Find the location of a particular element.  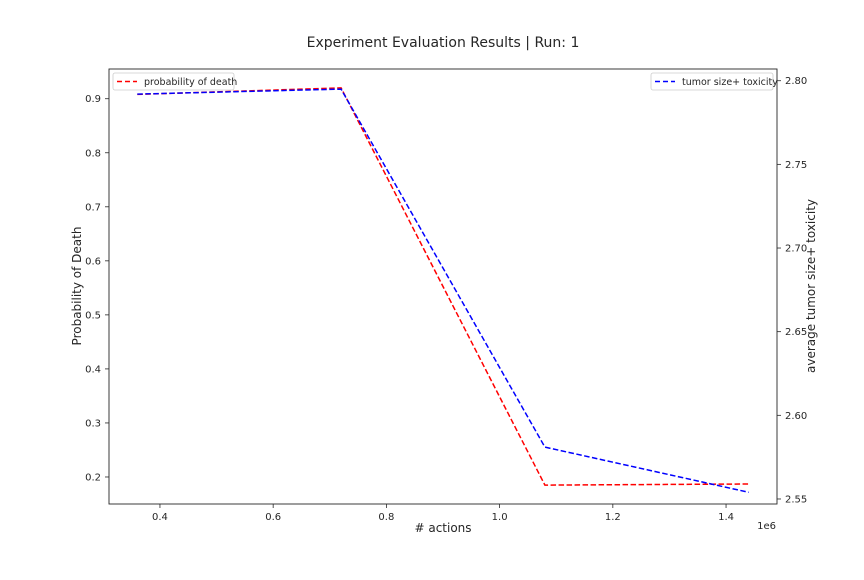

legend-right-label: tumor size+ toxicity is located at coordinates (730, 82).